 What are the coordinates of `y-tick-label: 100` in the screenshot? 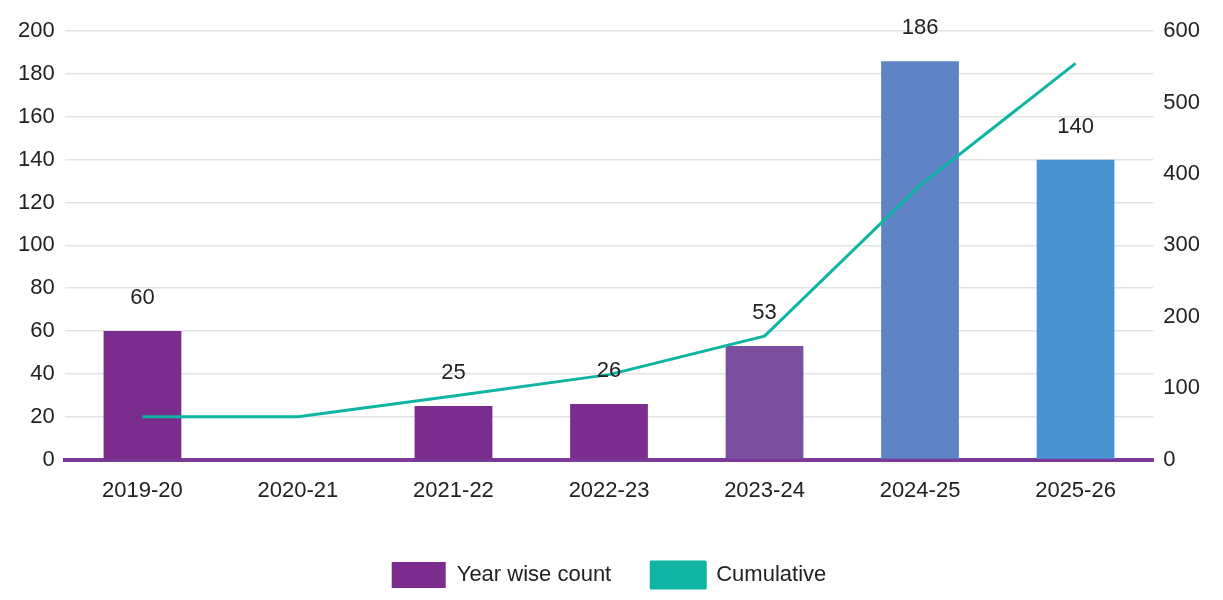 It's located at (36, 244).